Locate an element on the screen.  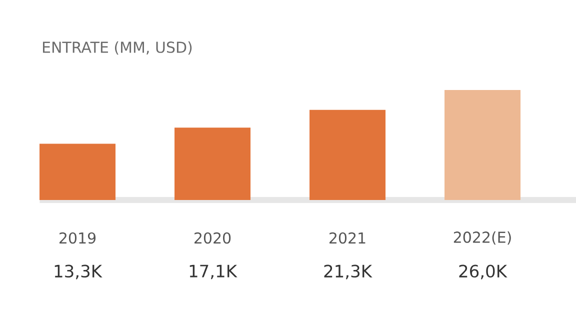
x-tick-label: 2020 is located at coordinates (212, 238).